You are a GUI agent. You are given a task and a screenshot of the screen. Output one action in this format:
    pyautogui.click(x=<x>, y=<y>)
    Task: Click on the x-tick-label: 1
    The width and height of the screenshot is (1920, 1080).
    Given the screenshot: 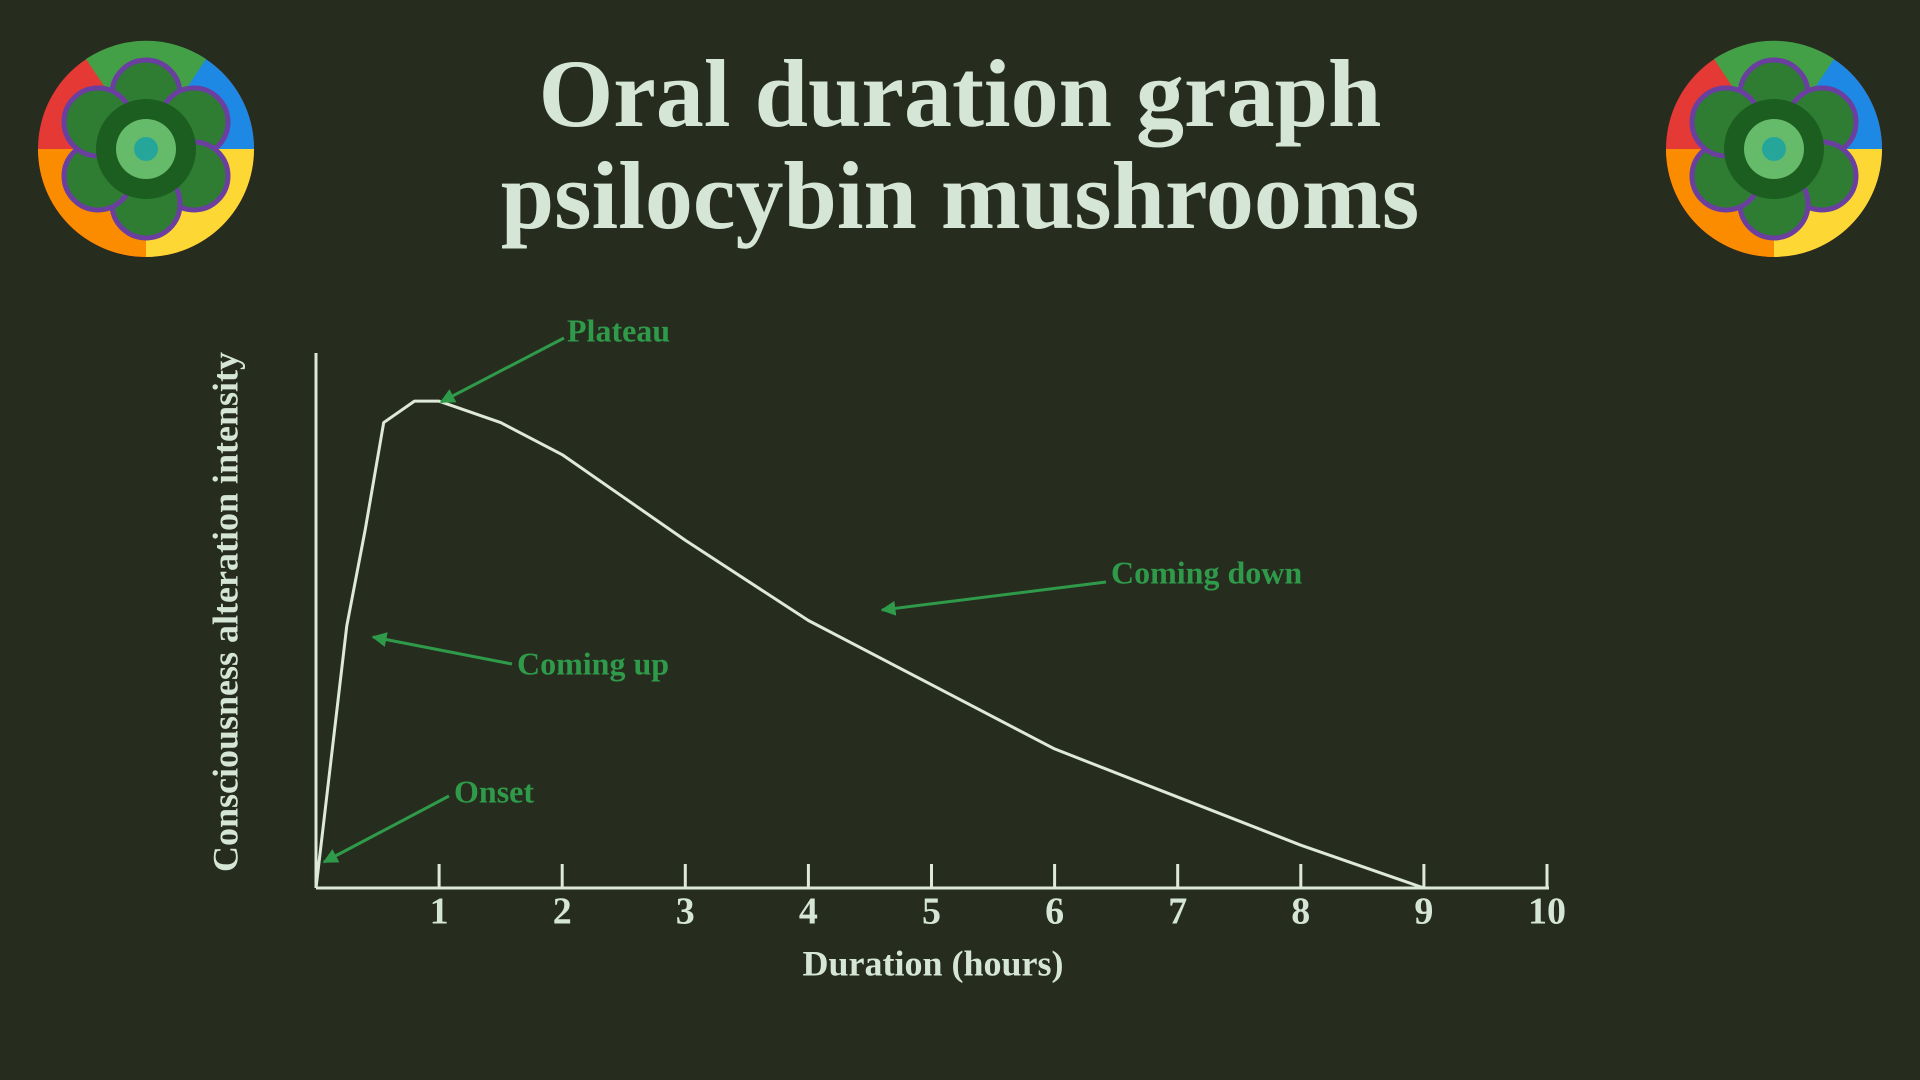 What is the action you would take?
    pyautogui.click(x=439, y=912)
    